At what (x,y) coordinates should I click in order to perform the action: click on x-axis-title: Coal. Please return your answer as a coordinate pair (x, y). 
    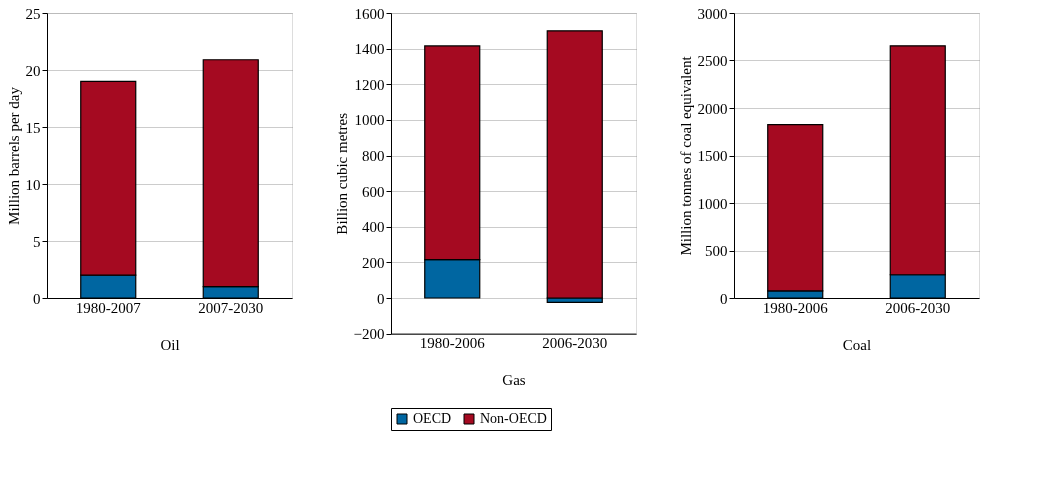
    Looking at the image, I should click on (857, 344).